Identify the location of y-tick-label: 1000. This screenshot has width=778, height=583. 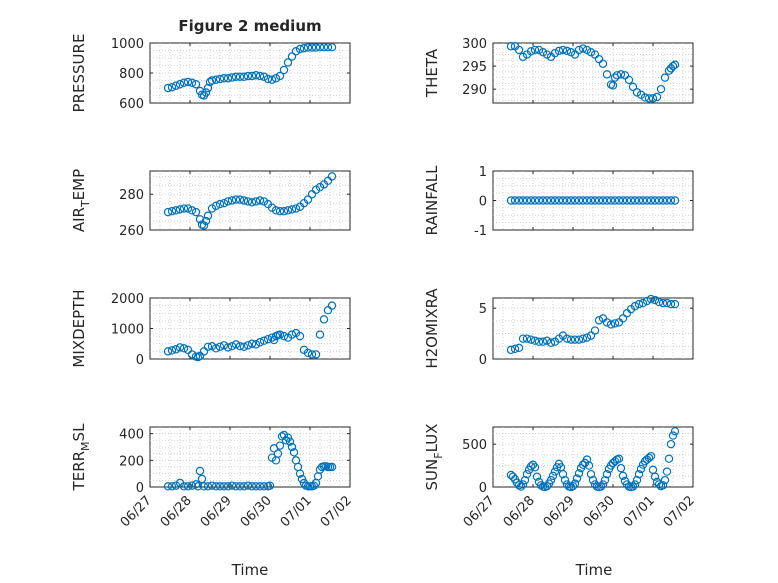
(127, 44).